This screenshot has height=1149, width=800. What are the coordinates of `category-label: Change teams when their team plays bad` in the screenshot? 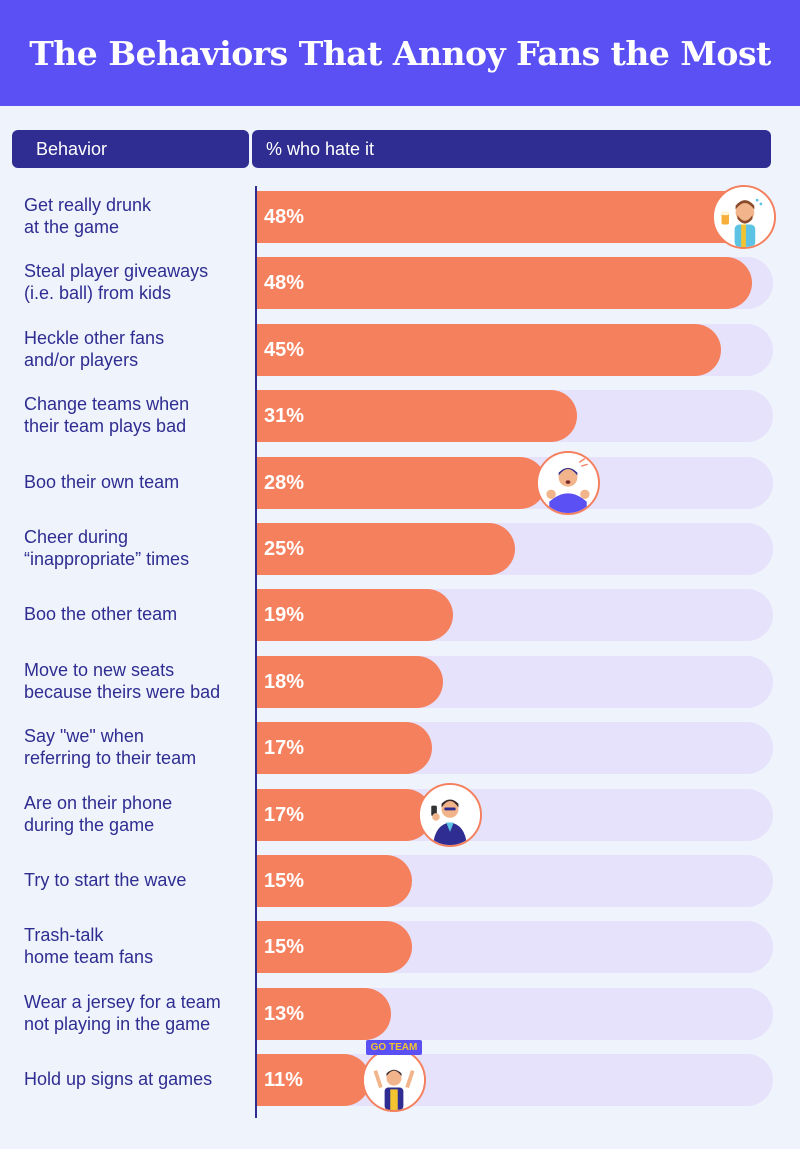 It's located at (107, 415).